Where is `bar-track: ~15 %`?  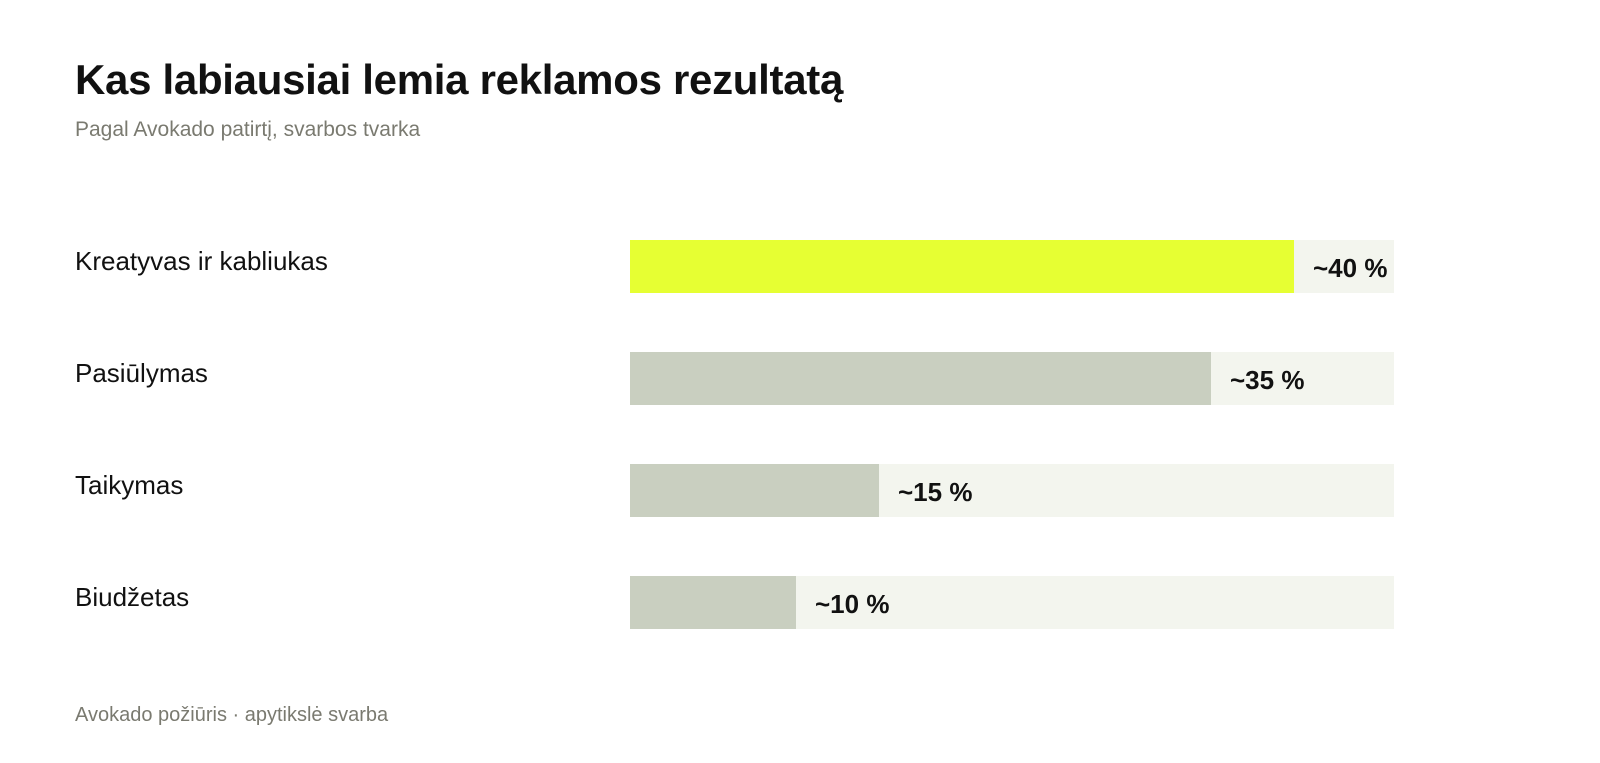 bar-track: ~15 % is located at coordinates (1012, 490).